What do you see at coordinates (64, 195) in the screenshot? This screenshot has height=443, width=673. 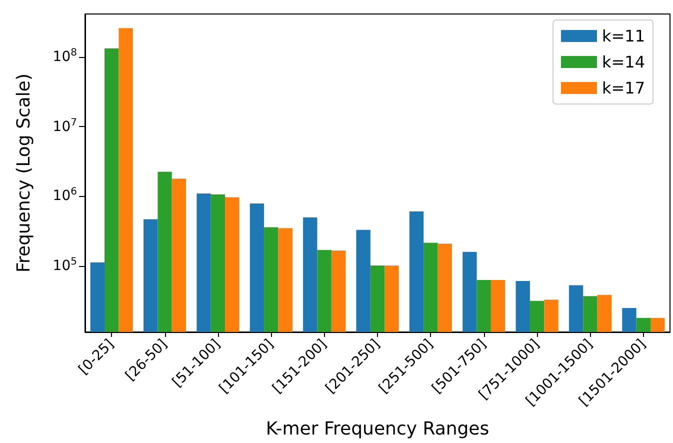 I see `y-tick-label: 10$^{6}$` at bounding box center [64, 195].